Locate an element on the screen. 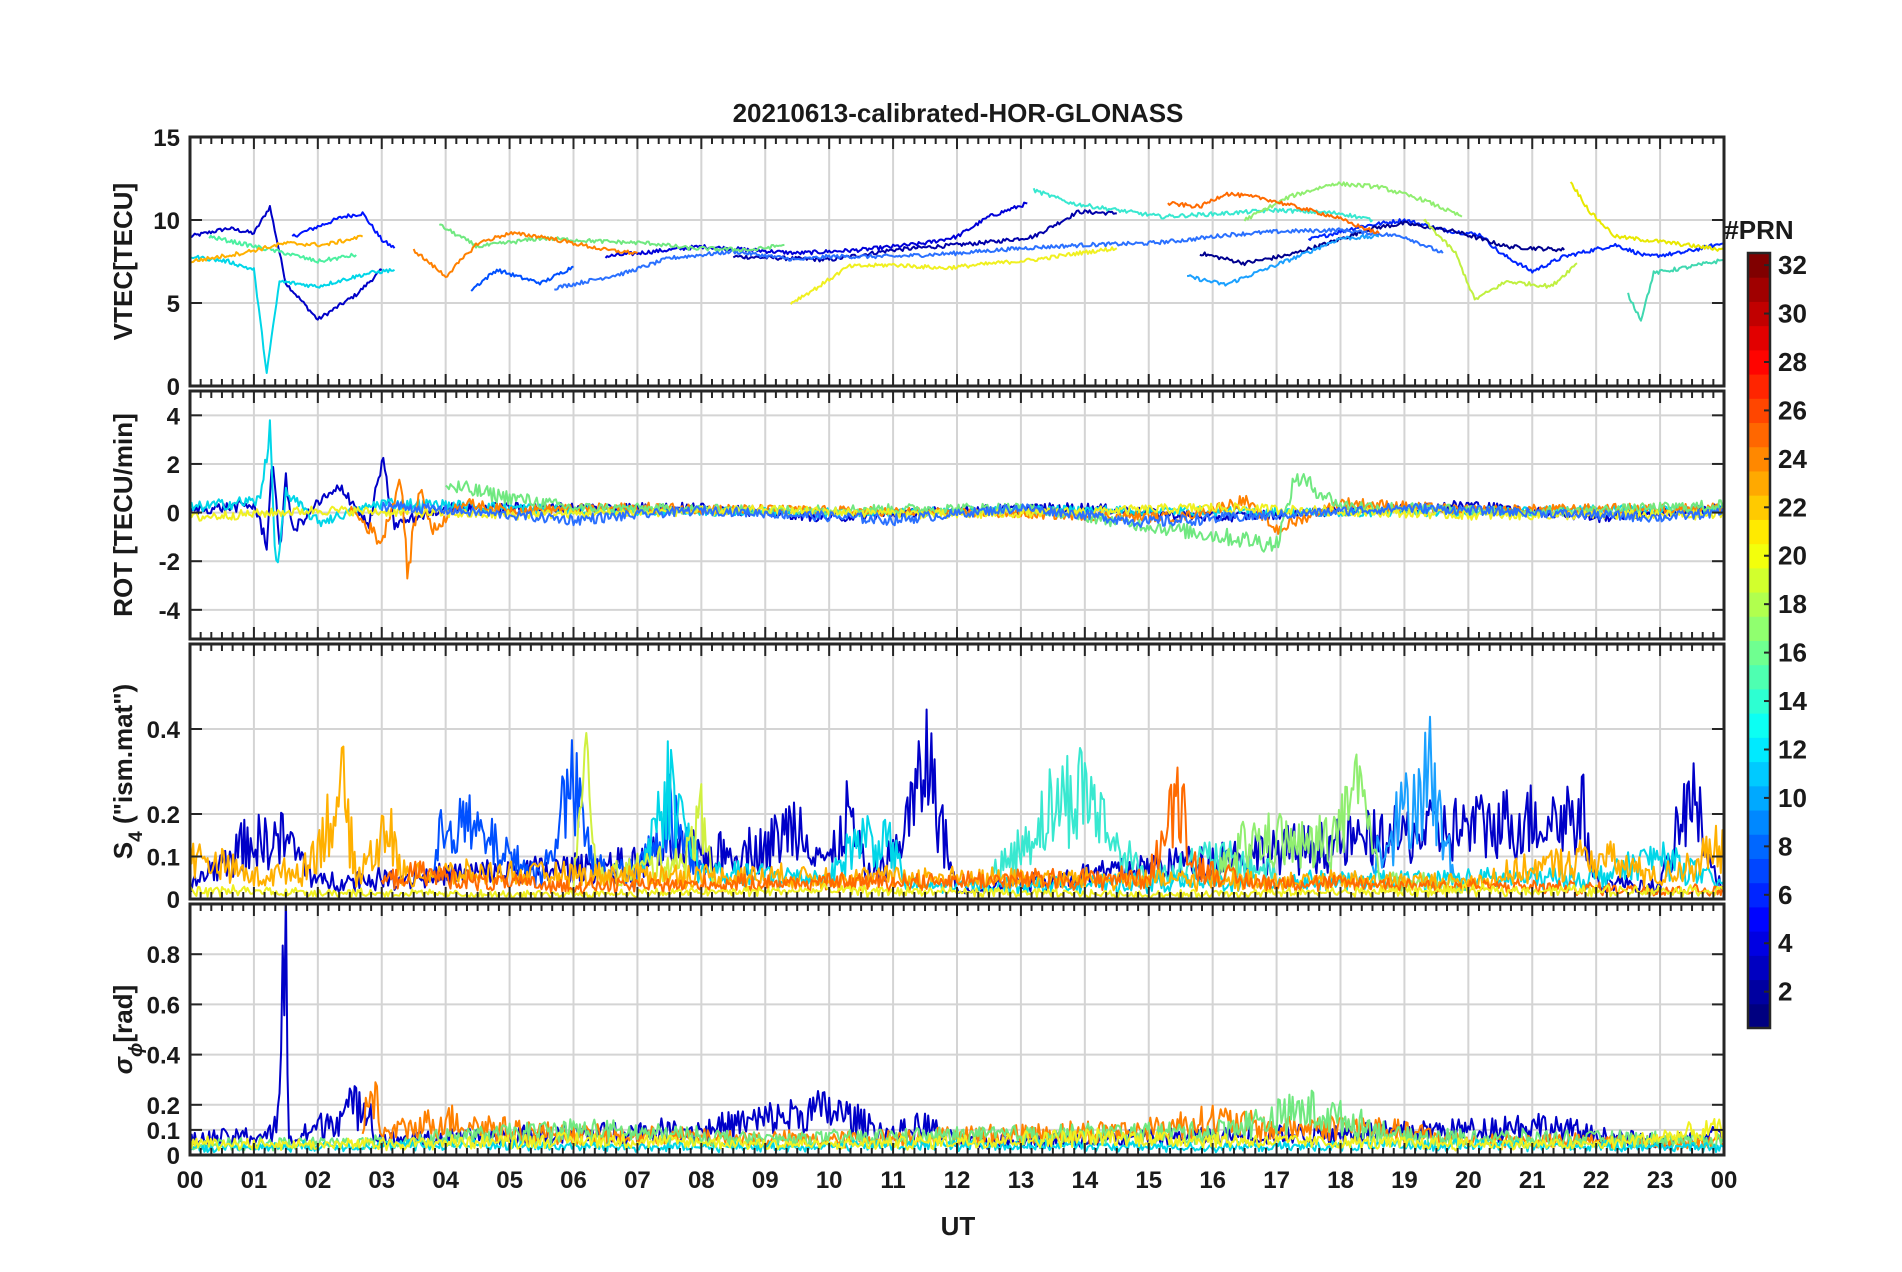 This screenshot has height=1272, width=1902. colorbar-frame is located at coordinates (1759, 640).